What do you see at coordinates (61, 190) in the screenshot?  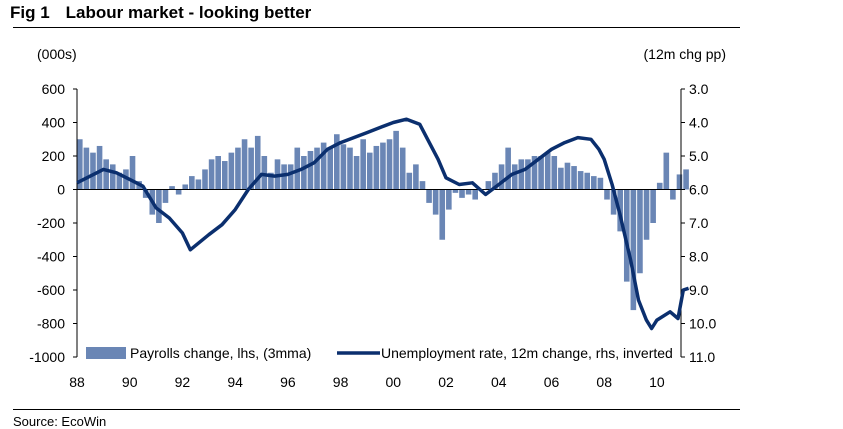 I see `left-tick-label: 0` at bounding box center [61, 190].